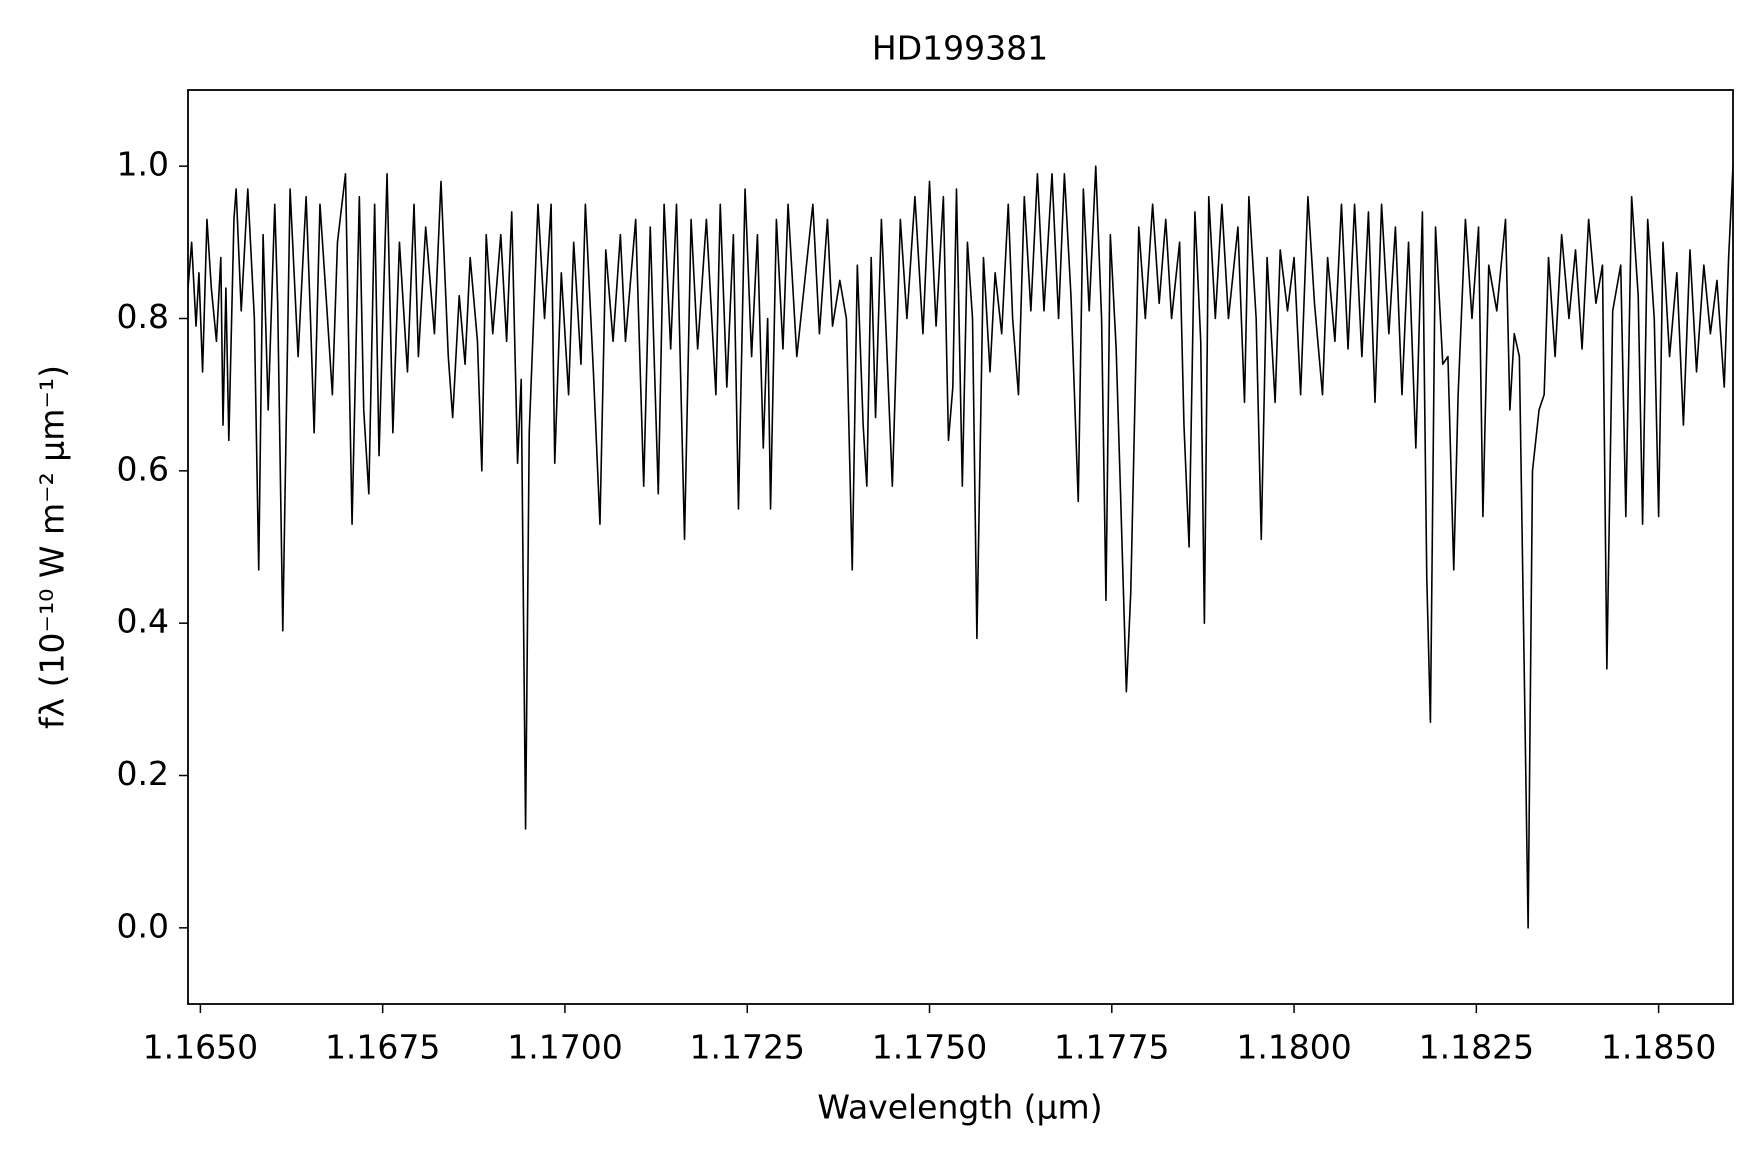 Image resolution: width=1756 pixels, height=1158 pixels. Describe the element at coordinates (143, 621) in the screenshot. I see `y-tick-label: 0.4` at that location.